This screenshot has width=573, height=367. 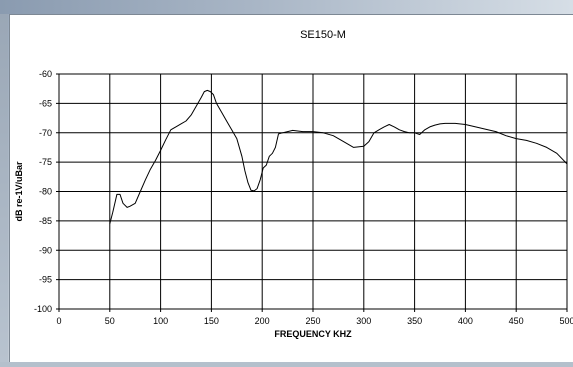 I want to click on top-strip, so click(x=286, y=7).